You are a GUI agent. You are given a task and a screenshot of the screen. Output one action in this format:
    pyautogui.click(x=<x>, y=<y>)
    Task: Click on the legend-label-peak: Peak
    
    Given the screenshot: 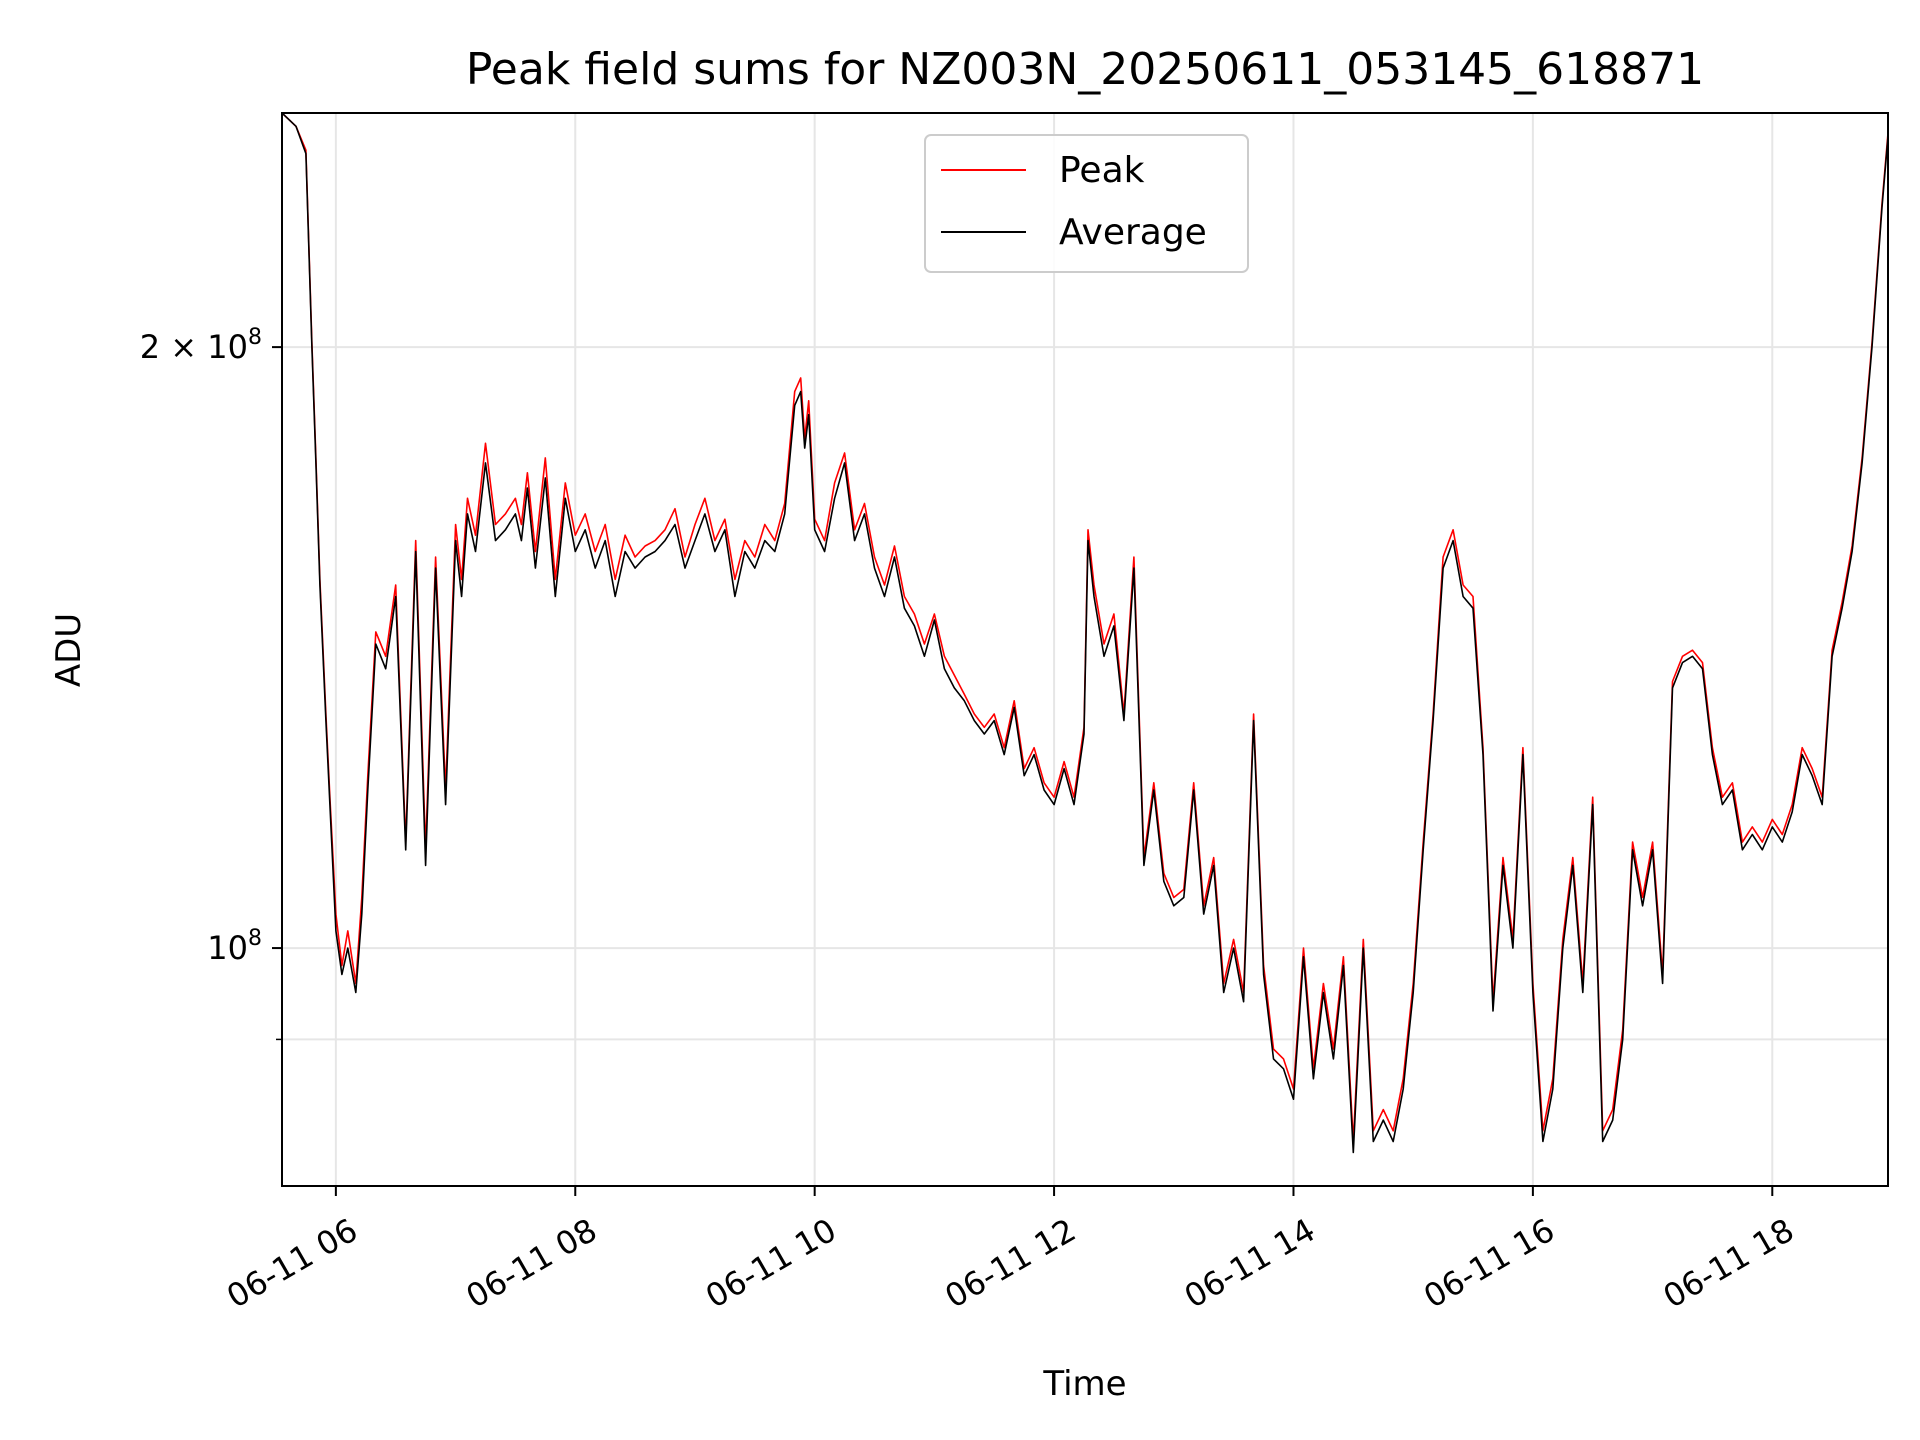 What is the action you would take?
    pyautogui.click(x=1102, y=170)
    